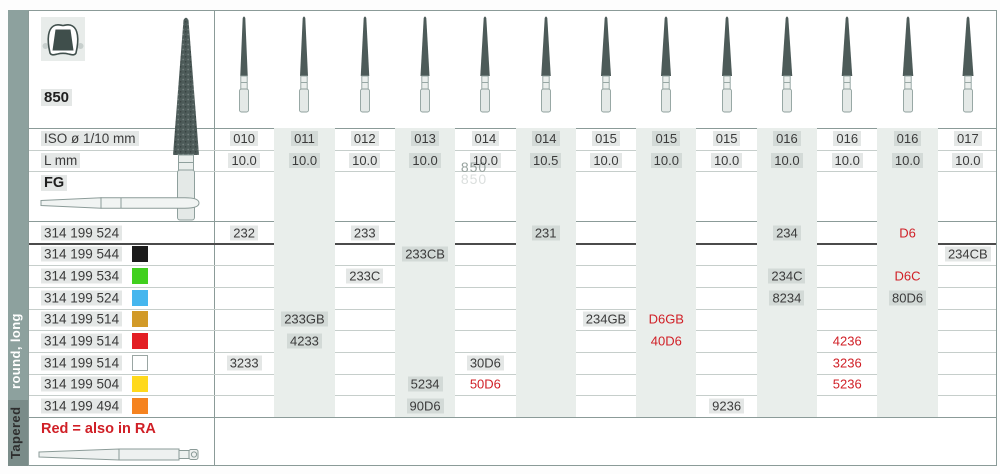  Describe the element at coordinates (186, 120) in the screenshot. I see `bur-illustration-large` at that location.